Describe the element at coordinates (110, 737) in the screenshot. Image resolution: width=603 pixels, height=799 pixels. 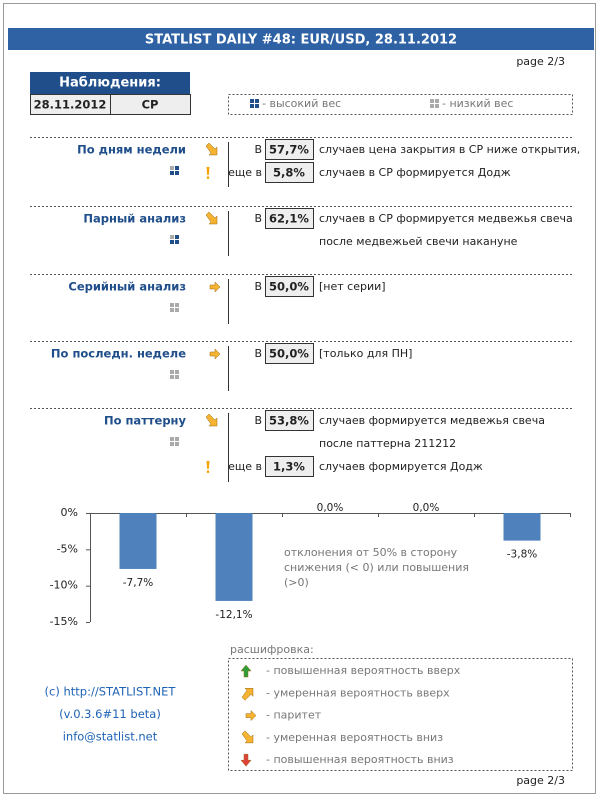
I see `footer-link: info@statlist.net` at that location.